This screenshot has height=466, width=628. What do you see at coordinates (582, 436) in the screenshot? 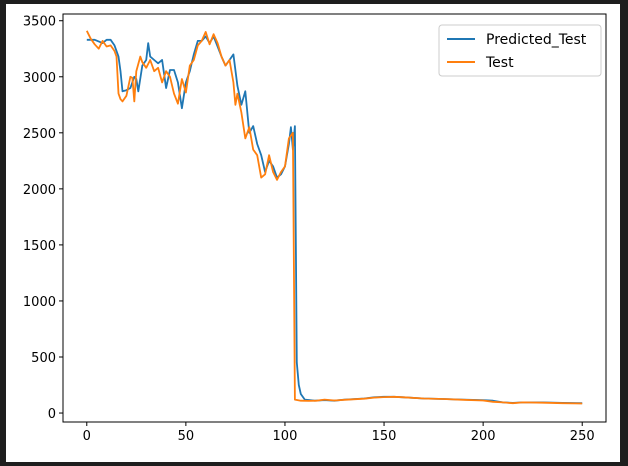
I see `x-tick-label: 250` at bounding box center [582, 436].